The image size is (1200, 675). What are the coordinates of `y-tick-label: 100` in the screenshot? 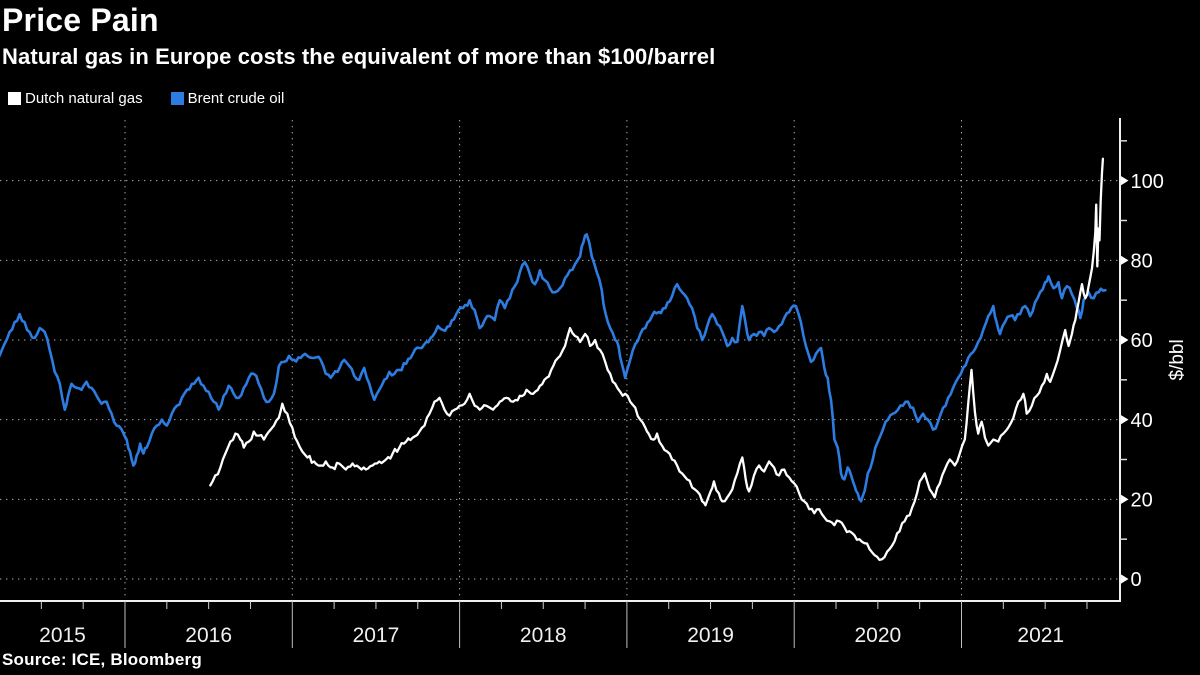 It's located at (1147, 182).